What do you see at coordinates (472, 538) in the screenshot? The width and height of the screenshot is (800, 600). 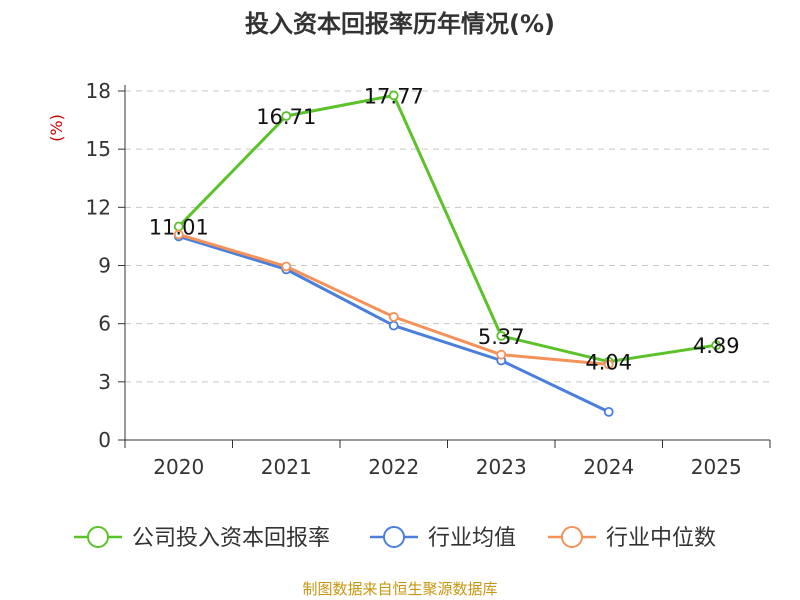 I see `legend-label-1: 行业均值` at bounding box center [472, 538].